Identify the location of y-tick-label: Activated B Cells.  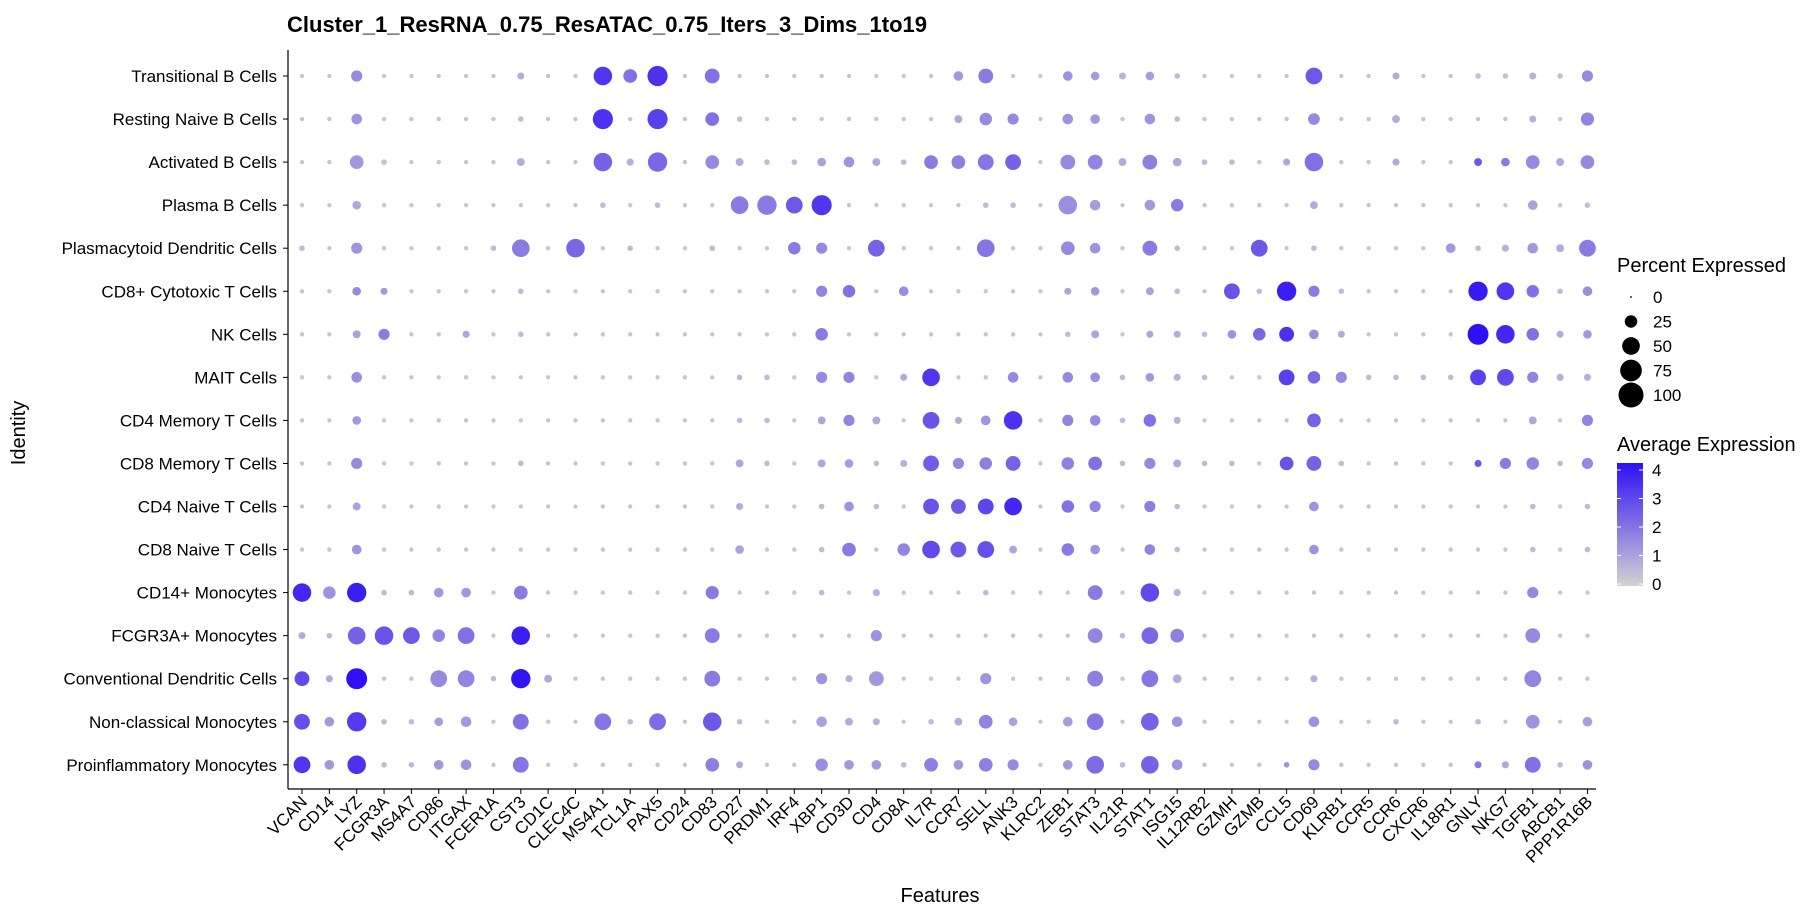
(213, 162).